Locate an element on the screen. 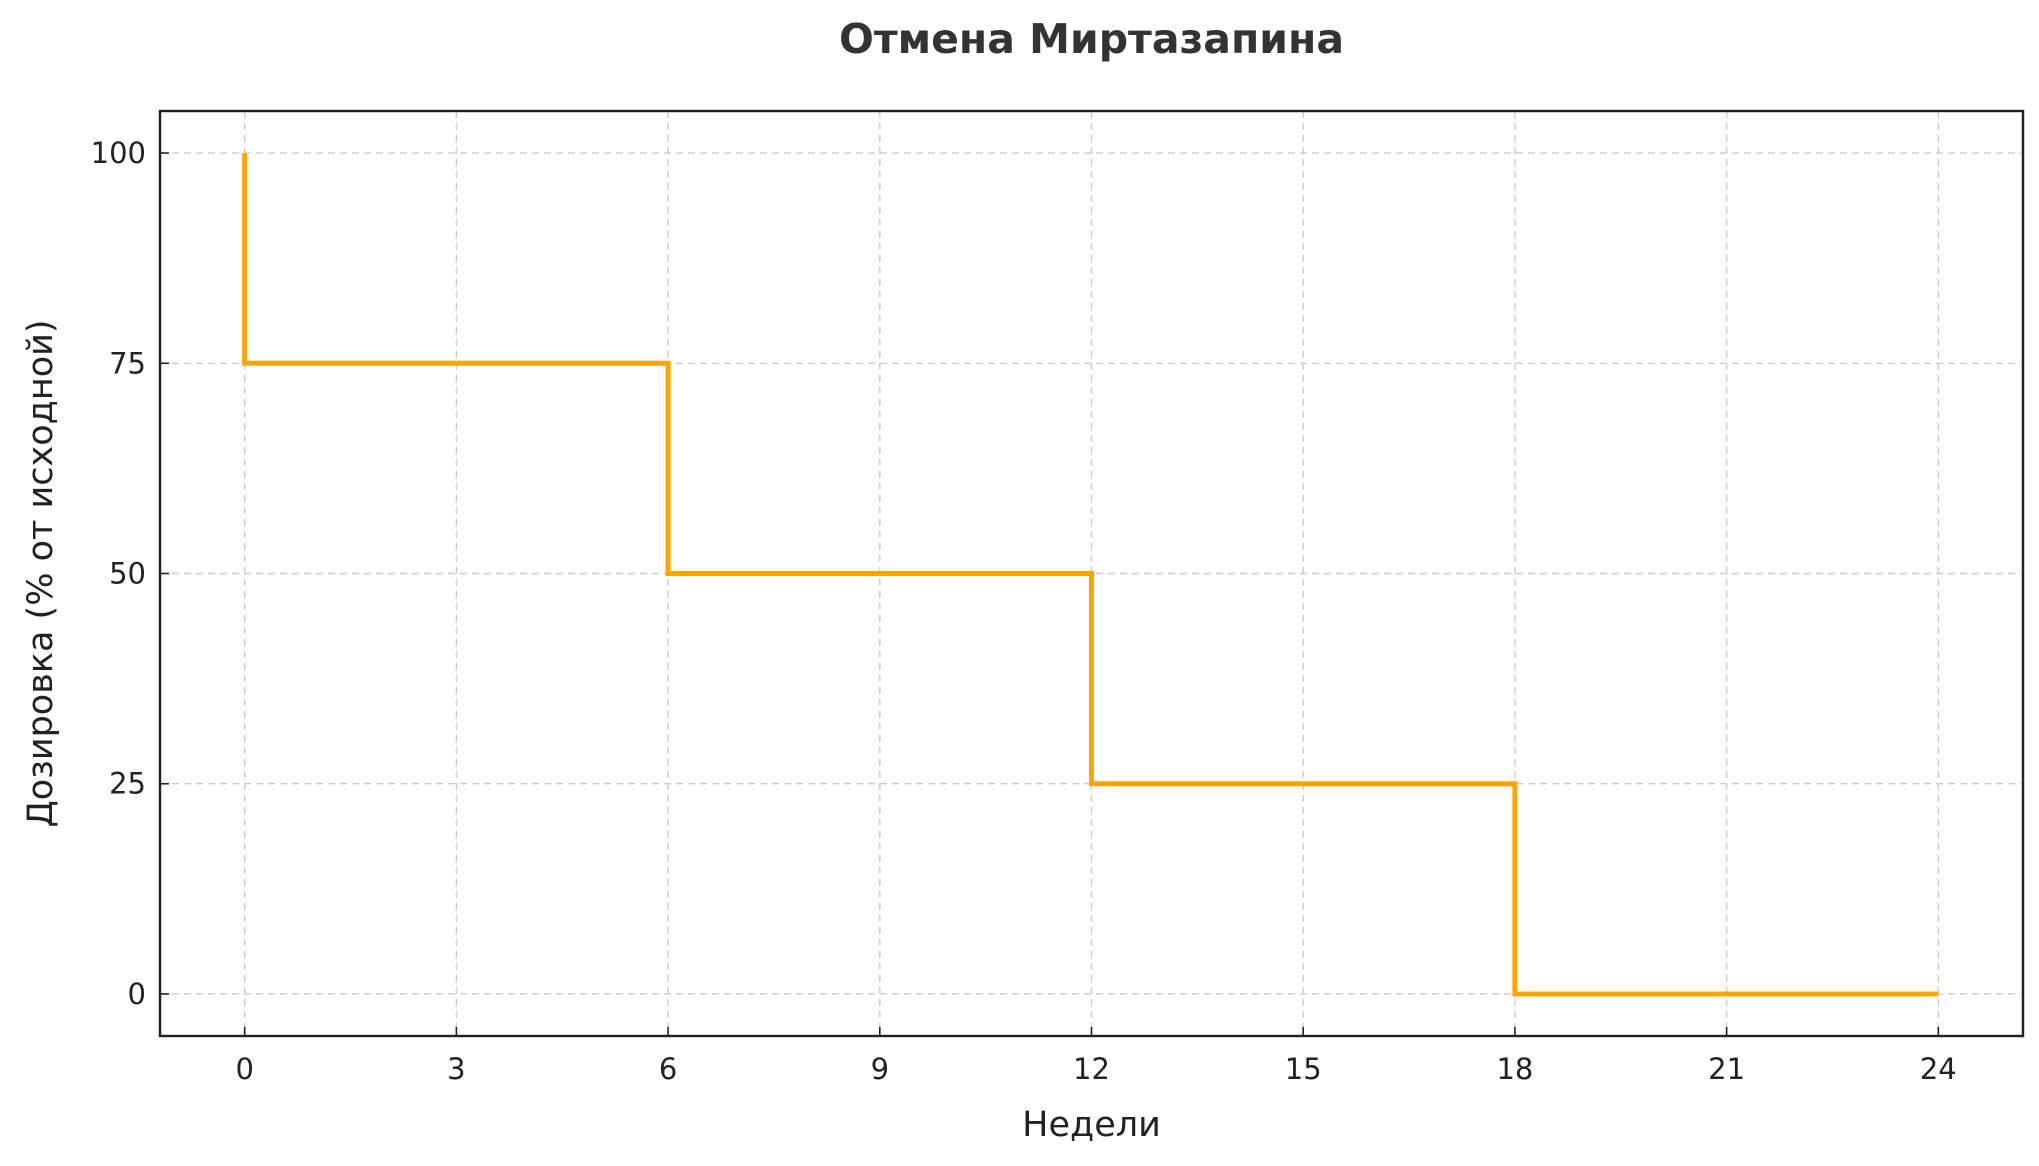 This screenshot has width=2039, height=1166. x-tick-label: 21 is located at coordinates (1726, 1069).